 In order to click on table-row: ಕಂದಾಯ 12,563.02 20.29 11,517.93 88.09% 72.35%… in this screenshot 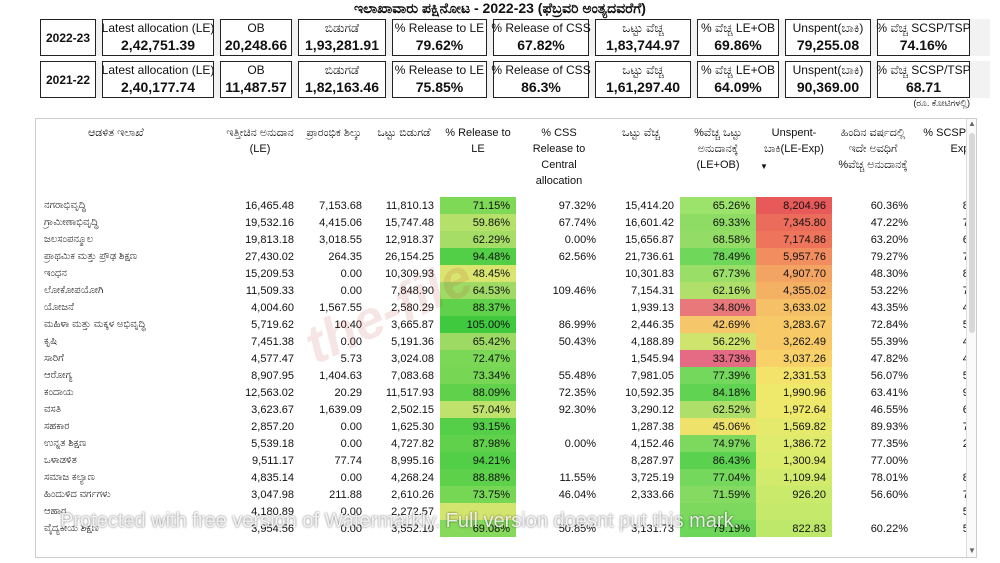, I will do `click(506, 392)`.